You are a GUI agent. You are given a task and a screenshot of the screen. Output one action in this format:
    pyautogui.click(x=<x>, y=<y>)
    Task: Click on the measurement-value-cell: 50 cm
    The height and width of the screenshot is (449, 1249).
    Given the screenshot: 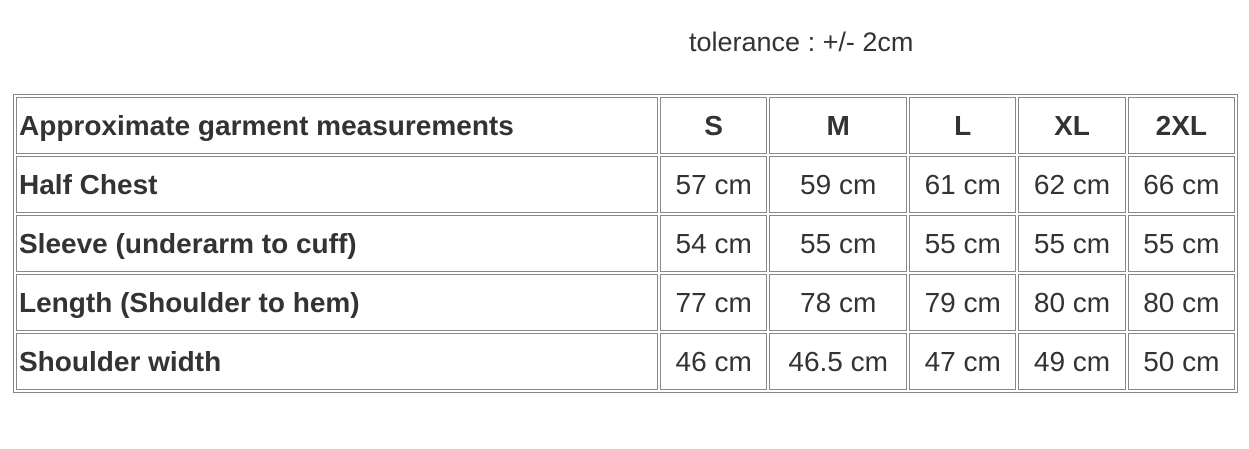 What is the action you would take?
    pyautogui.click(x=1181, y=361)
    